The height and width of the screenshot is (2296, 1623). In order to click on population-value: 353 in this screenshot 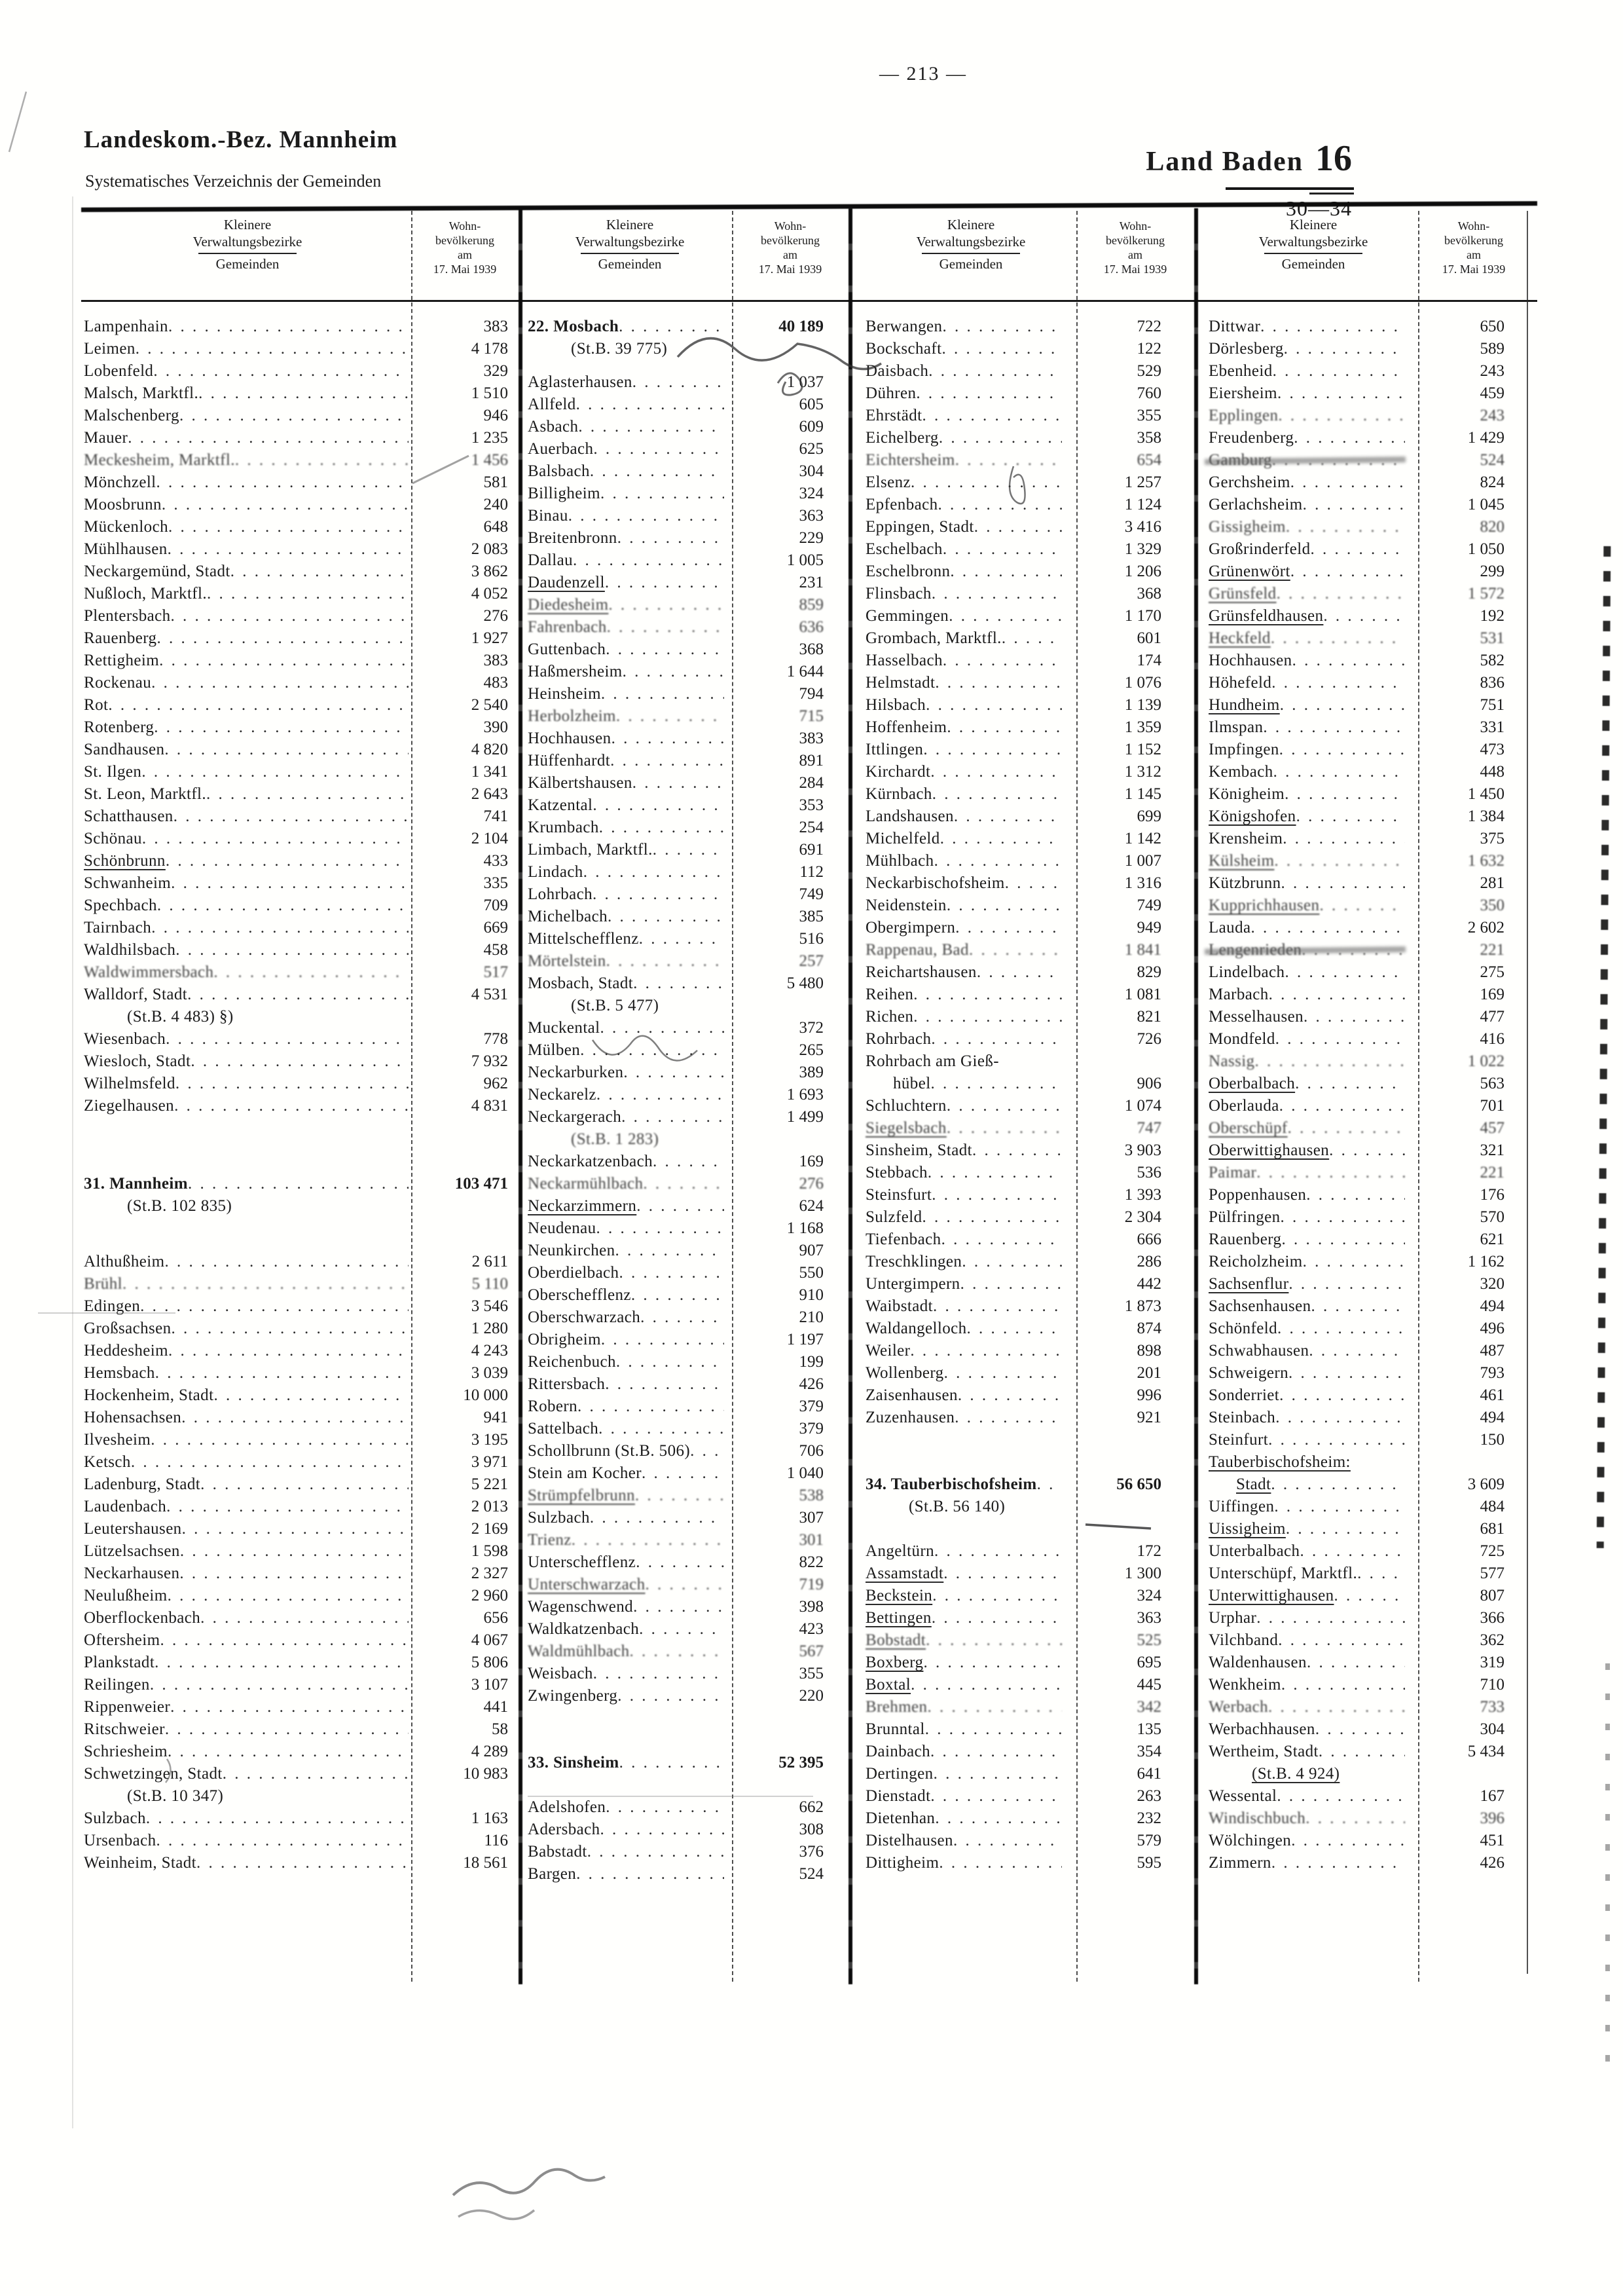, I will do `click(811, 805)`.